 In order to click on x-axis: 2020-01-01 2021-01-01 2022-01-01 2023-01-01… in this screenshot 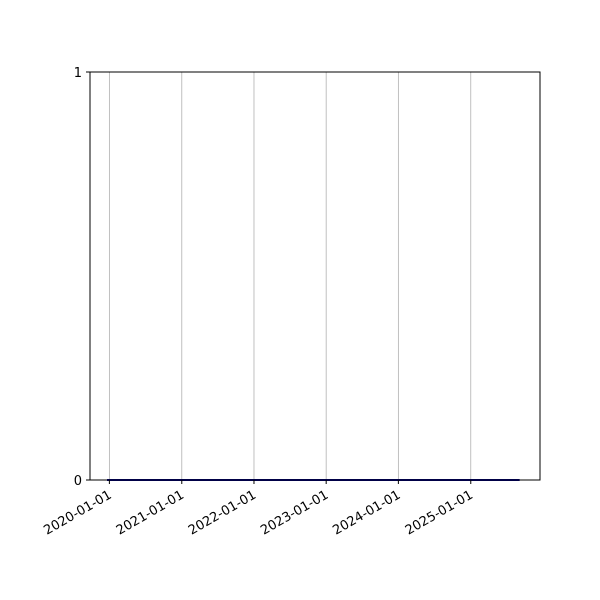, I will do `click(258, 509)`.